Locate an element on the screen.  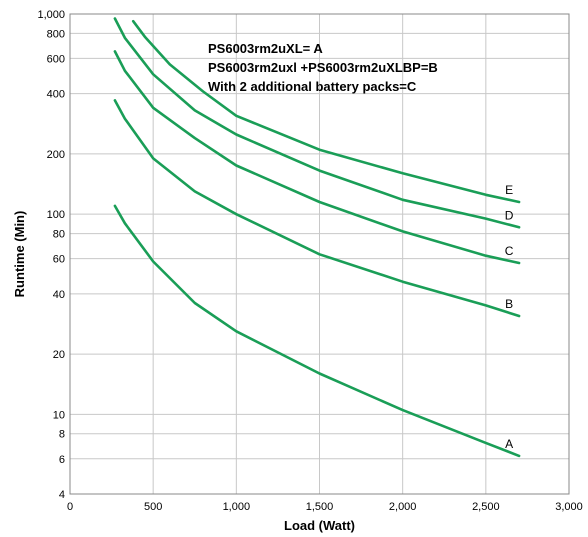
x-tick-label: 2,500 is located at coordinates (486, 507).